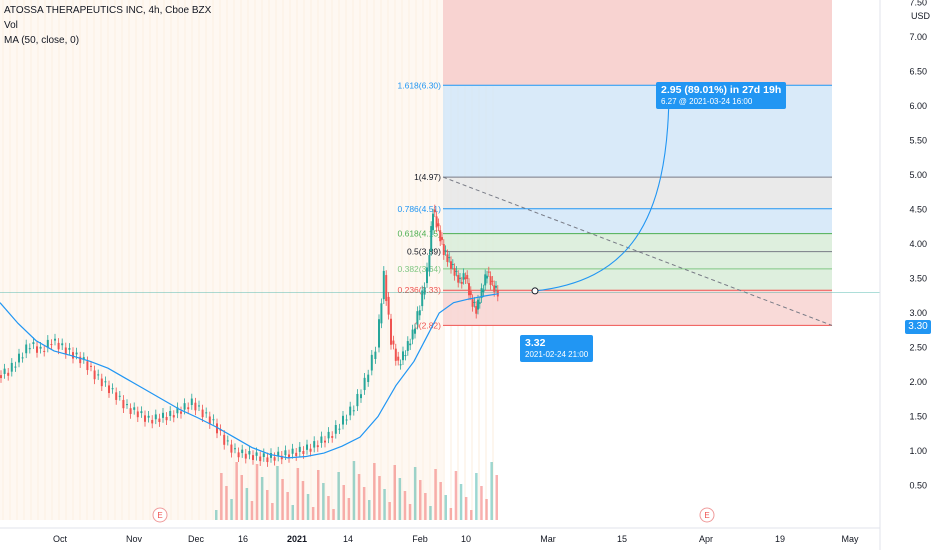 The height and width of the screenshot is (550, 932). Describe the element at coordinates (196, 539) in the screenshot. I see `x-tick-label: Dec` at that location.